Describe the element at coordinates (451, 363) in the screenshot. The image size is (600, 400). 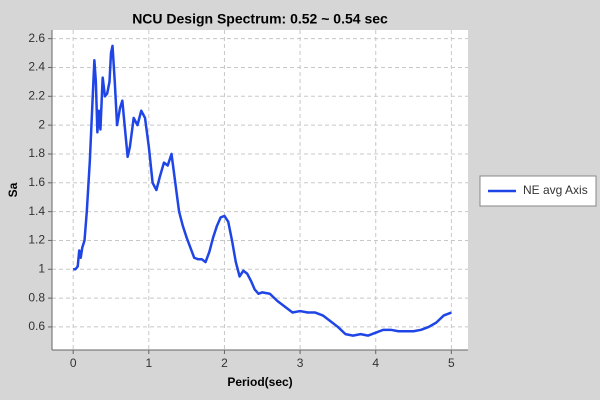
I see `x-tick-label: 5` at that location.